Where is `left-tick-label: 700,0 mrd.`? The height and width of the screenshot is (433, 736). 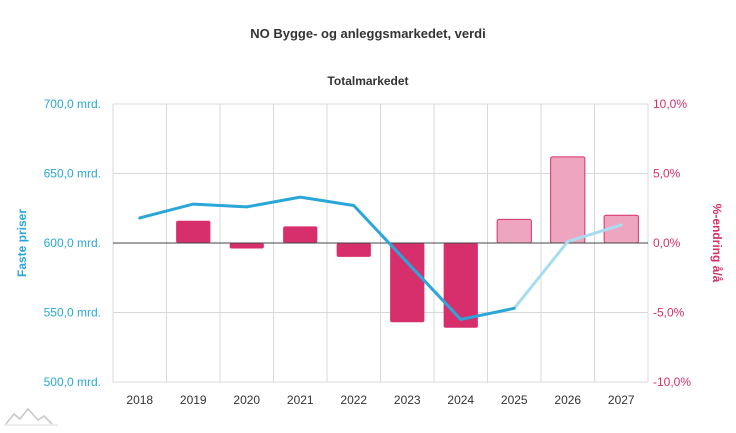
left-tick-label: 700,0 mrd. is located at coordinates (72, 104).